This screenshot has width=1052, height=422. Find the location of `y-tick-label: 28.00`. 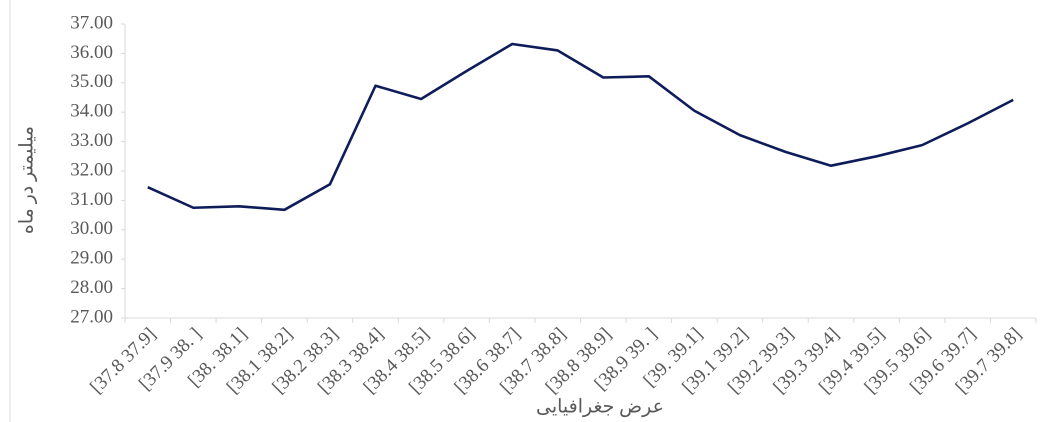

y-tick-label: 28.00 is located at coordinates (91, 287).